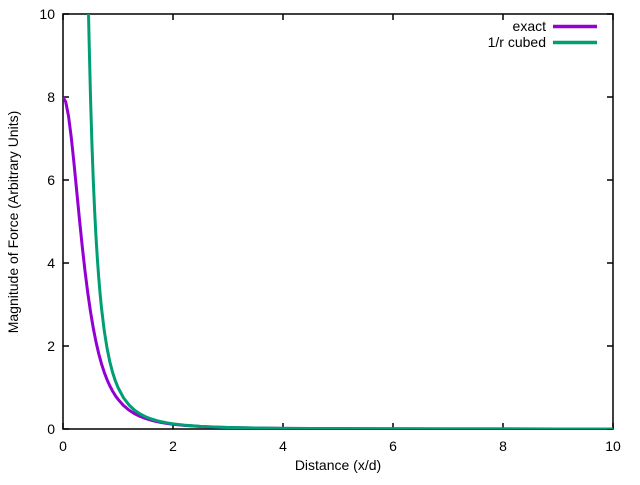 The width and height of the screenshot is (640, 485). I want to click on y-axis-label: Magnitude of Force (Arbitrary Units), so click(13, 222).